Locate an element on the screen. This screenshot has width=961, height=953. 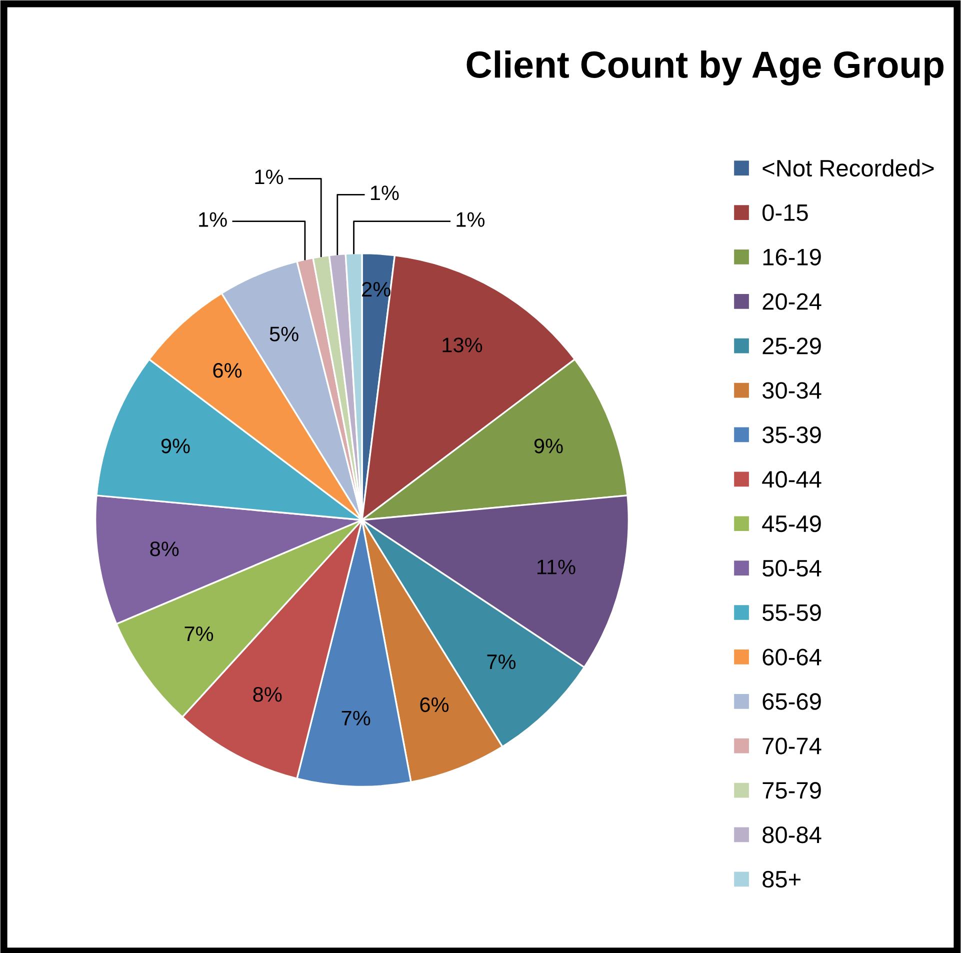
legend-label: 50-54 is located at coordinates (792, 568).